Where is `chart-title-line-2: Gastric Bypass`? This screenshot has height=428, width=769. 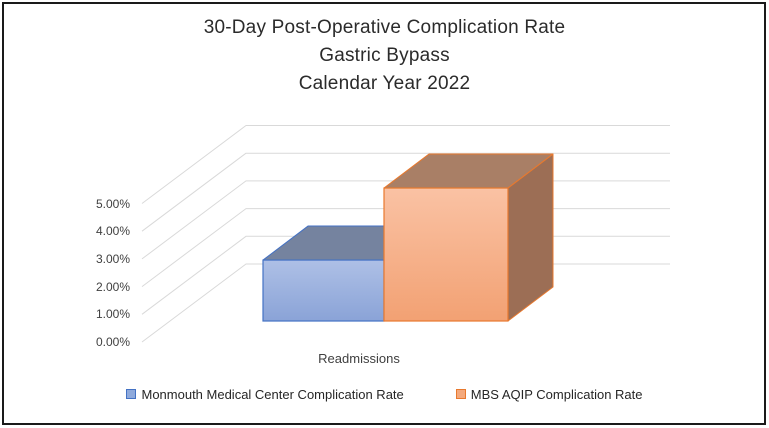
chart-title-line-2: Gastric Bypass is located at coordinates (384, 55).